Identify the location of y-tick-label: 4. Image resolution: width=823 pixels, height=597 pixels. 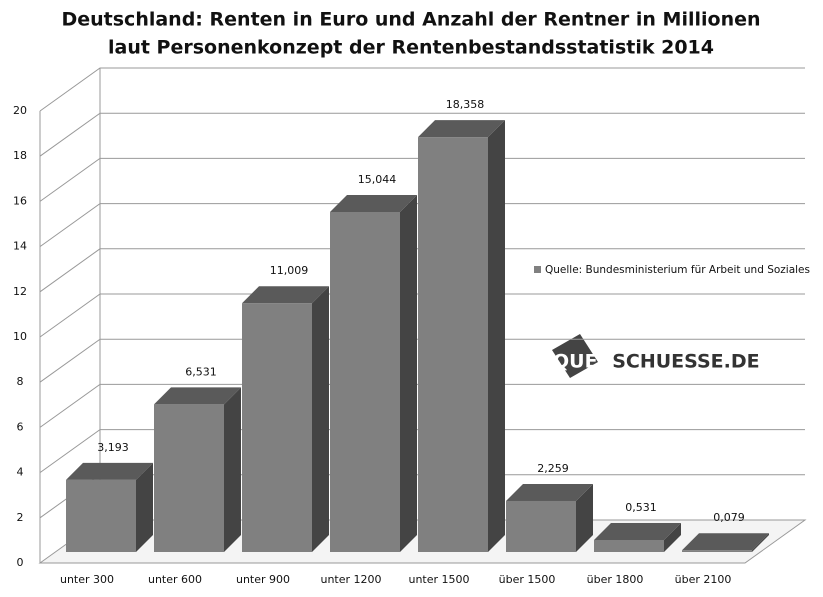
(20, 472).